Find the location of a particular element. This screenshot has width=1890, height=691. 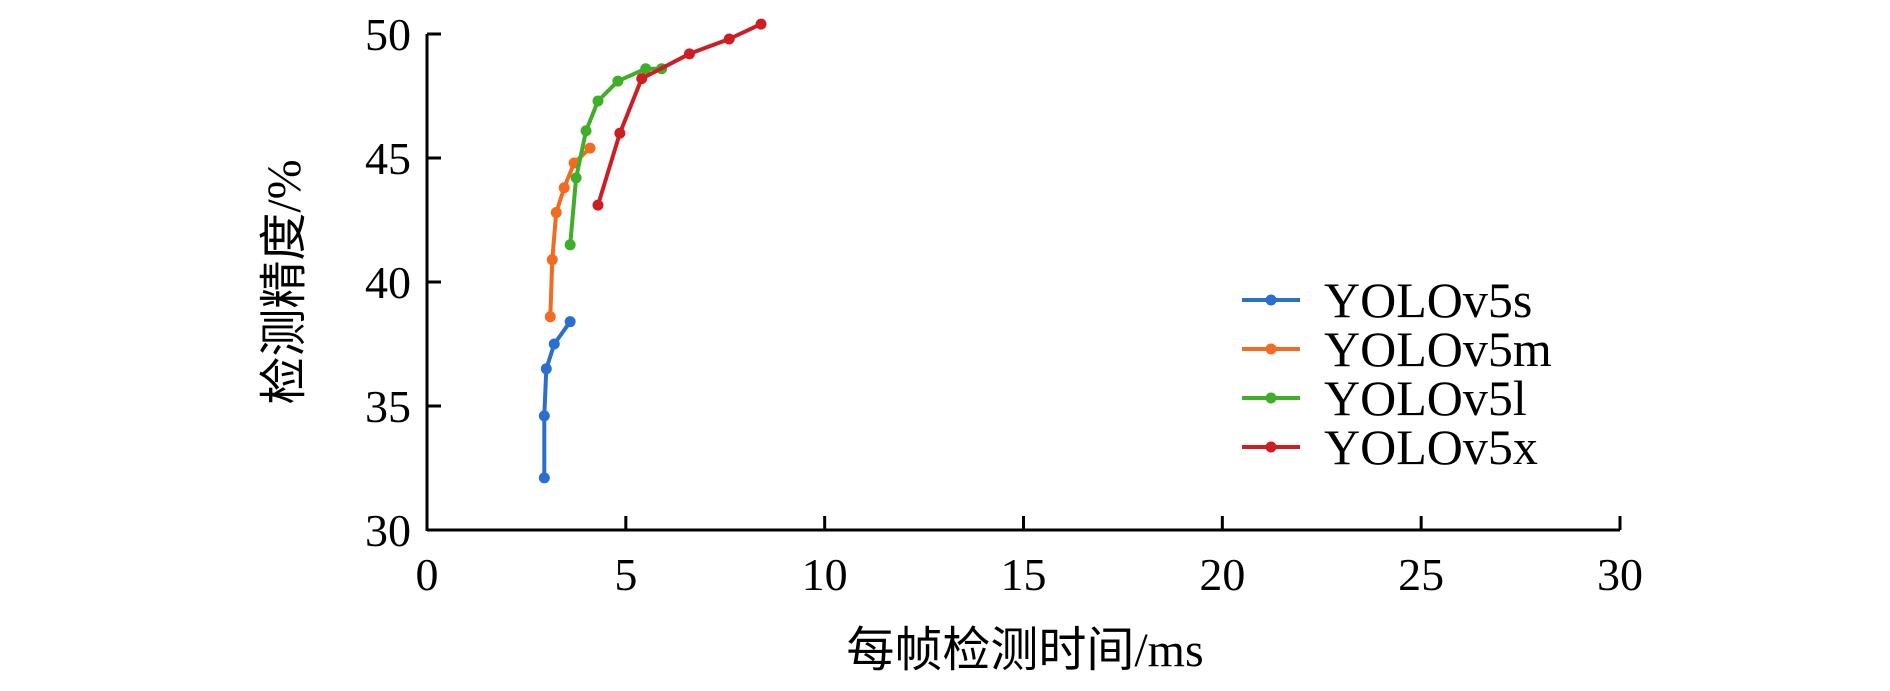

legend-item-yolov5x: YOLOv5x is located at coordinates (1390, 447).